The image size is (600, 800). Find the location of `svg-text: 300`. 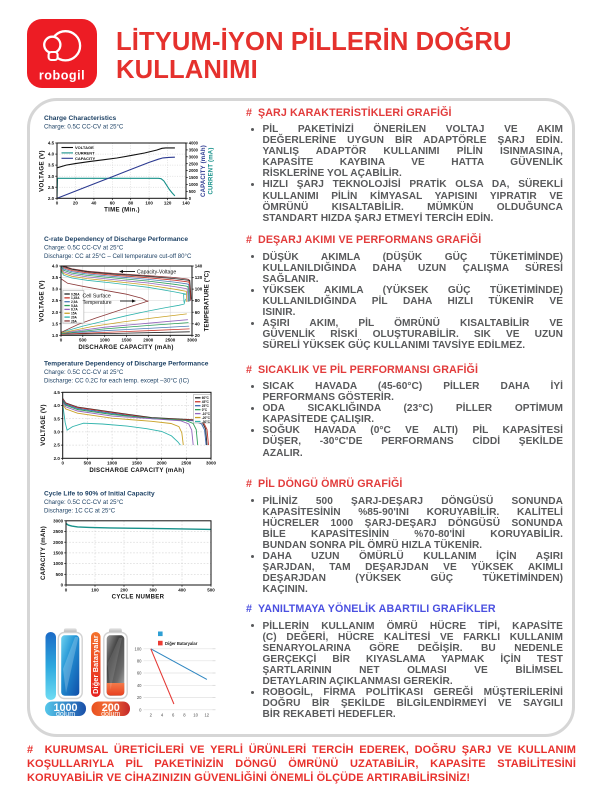

svg-text: 300 is located at coordinates (153, 589).